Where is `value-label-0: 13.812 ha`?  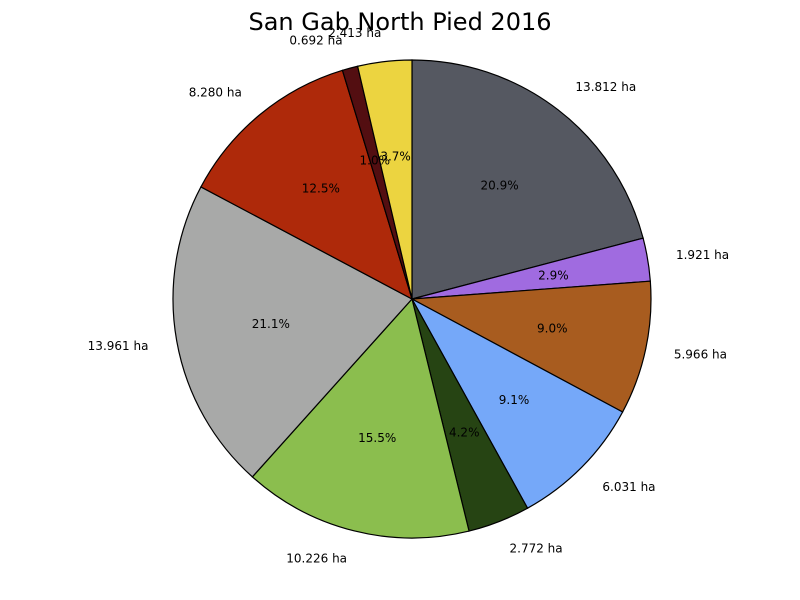 value-label-0: 13.812 ha is located at coordinates (605, 87).